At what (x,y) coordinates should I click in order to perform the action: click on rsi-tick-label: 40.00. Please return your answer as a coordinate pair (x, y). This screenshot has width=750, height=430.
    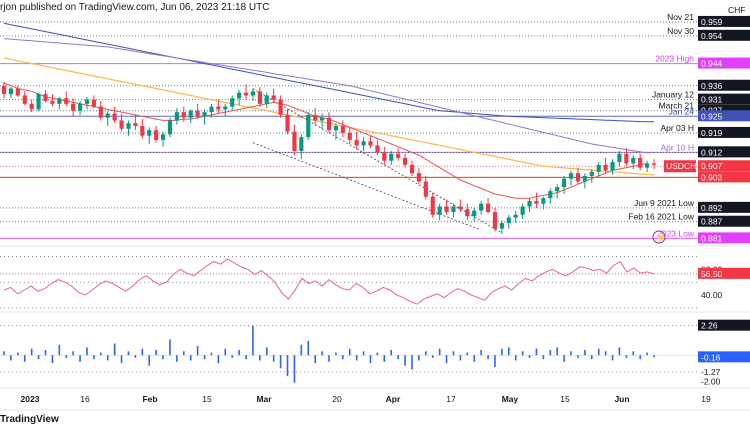
    Looking at the image, I should click on (712, 295).